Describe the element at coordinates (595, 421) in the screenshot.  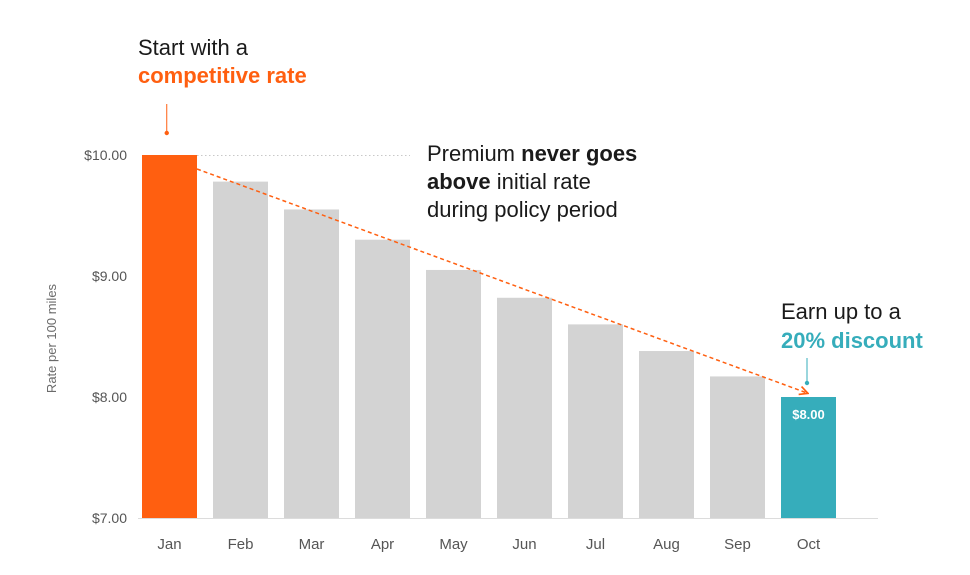
I see `bar-jul` at that location.